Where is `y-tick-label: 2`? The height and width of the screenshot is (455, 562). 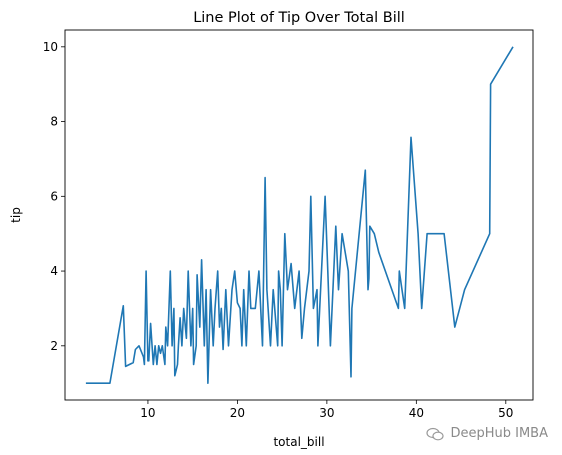
y-tick-label: 2 is located at coordinates (54, 346).